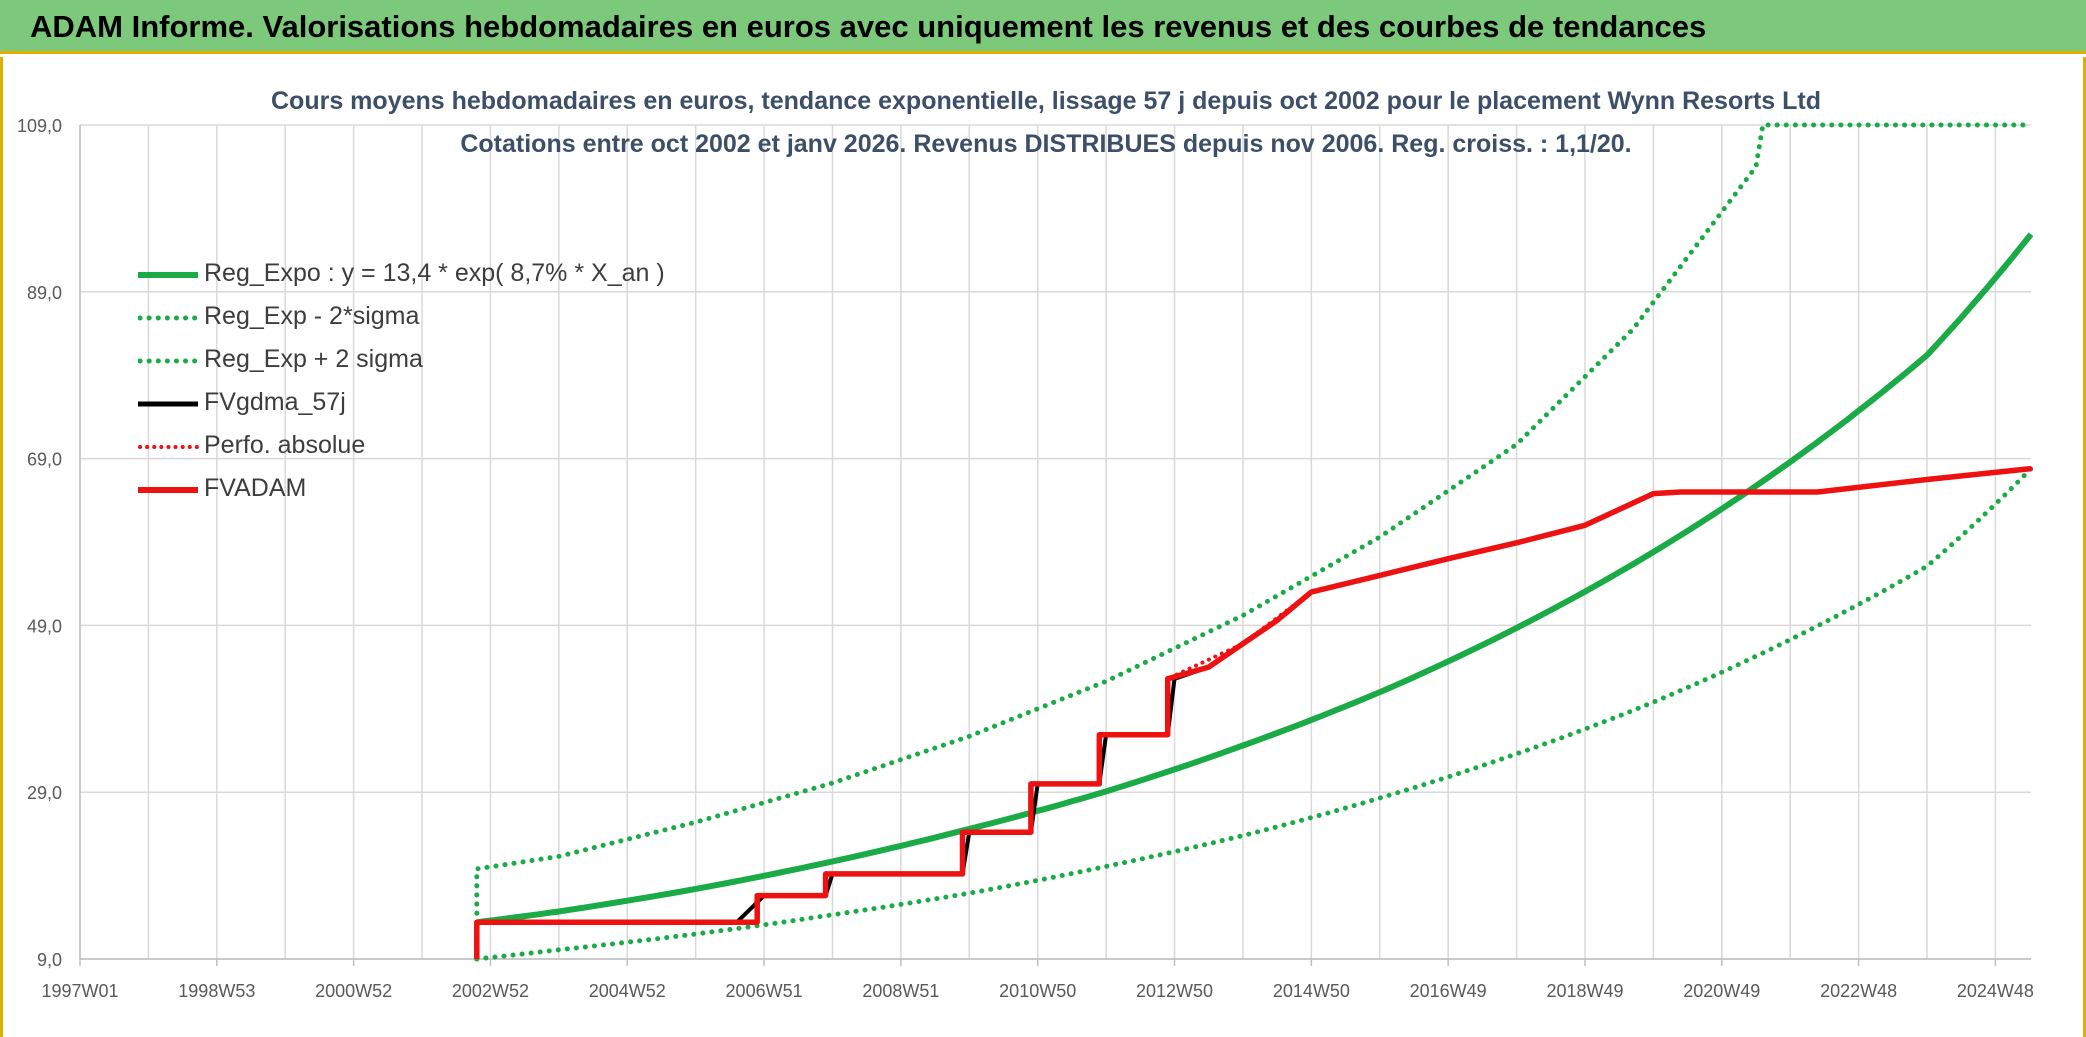 The image size is (2086, 1037). What do you see at coordinates (1174, 991) in the screenshot?
I see `x-tick-label: 2012W50` at bounding box center [1174, 991].